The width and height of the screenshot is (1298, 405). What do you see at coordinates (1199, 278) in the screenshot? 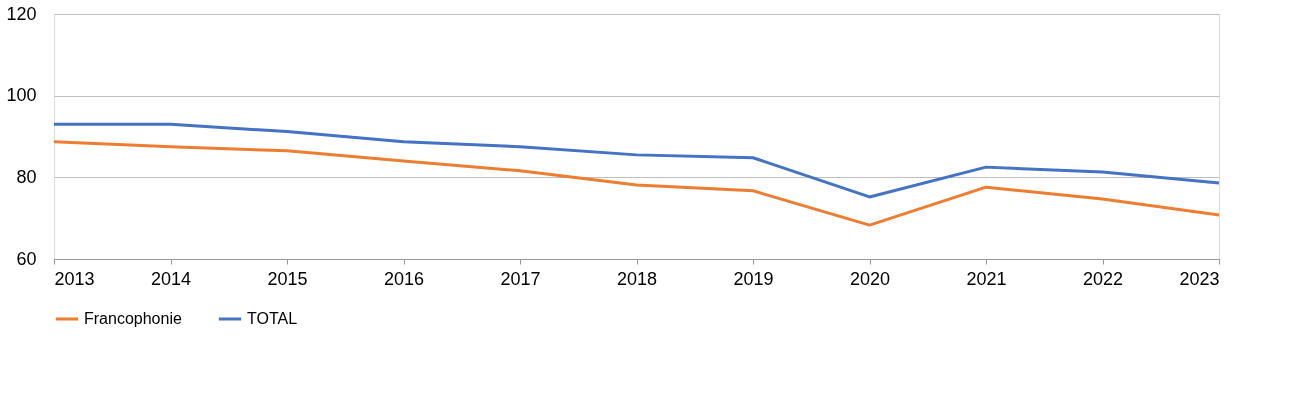
I see `x-tick-label: 2023` at bounding box center [1199, 278].